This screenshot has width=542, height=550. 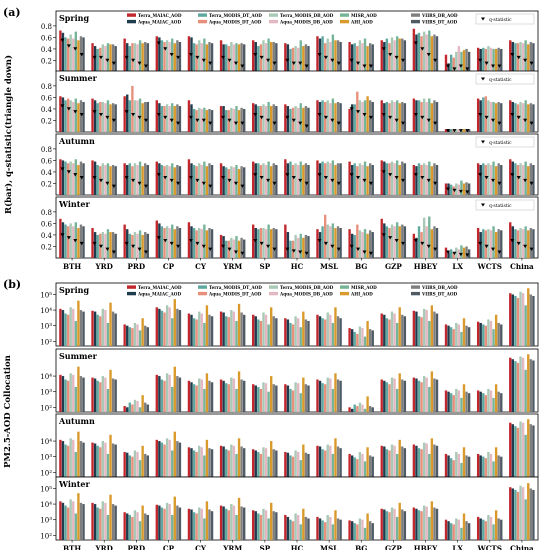 What do you see at coordinates (46, 295) in the screenshot?
I see `y-tick-label: 10⁵` at bounding box center [46, 295].